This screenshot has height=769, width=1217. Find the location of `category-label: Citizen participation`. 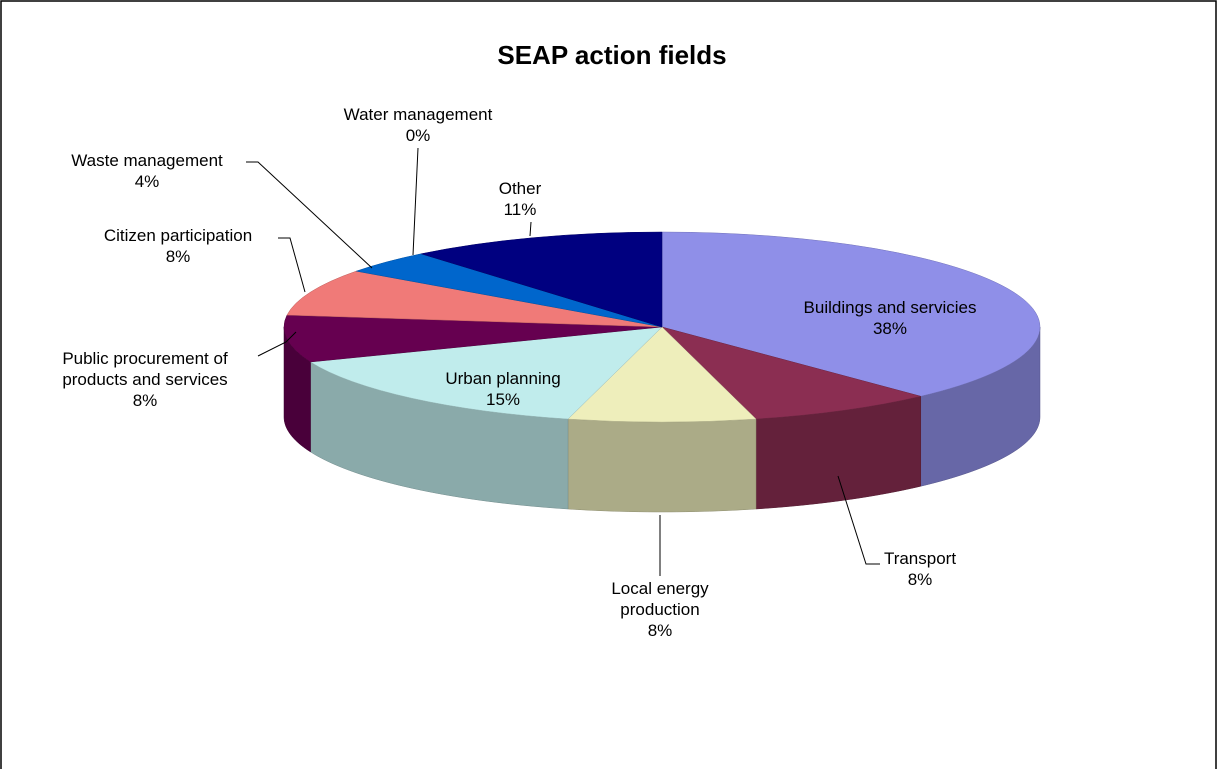

category-label: Citizen participation is located at coordinates (178, 235).